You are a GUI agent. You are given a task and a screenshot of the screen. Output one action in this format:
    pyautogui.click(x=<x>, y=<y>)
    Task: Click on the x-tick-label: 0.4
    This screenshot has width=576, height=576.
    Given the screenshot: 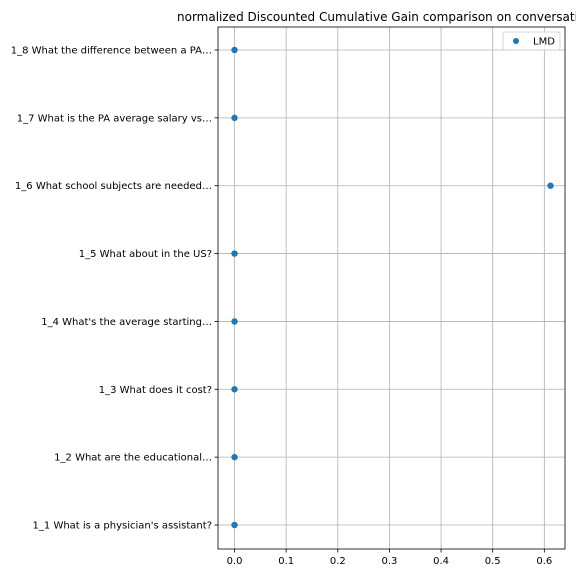 What is the action you would take?
    pyautogui.click(x=441, y=561)
    